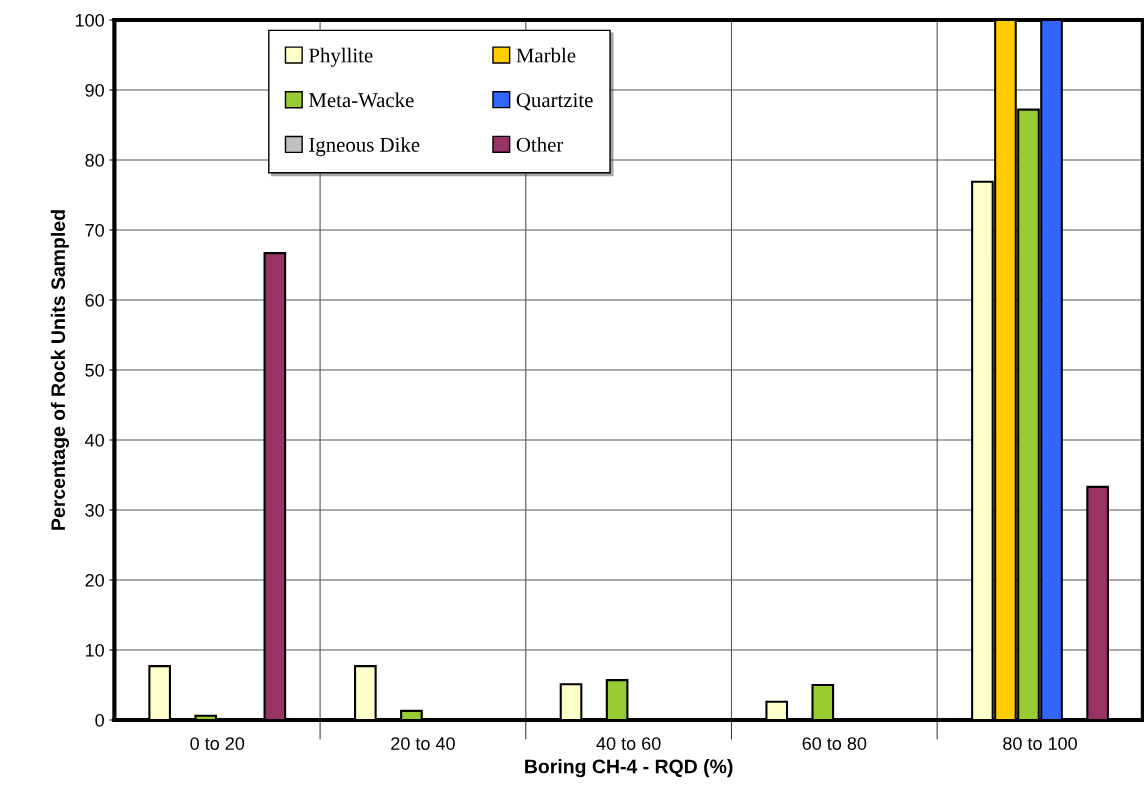  What do you see at coordinates (94, 90) in the screenshot?
I see `y-tick-label: 90` at bounding box center [94, 90].